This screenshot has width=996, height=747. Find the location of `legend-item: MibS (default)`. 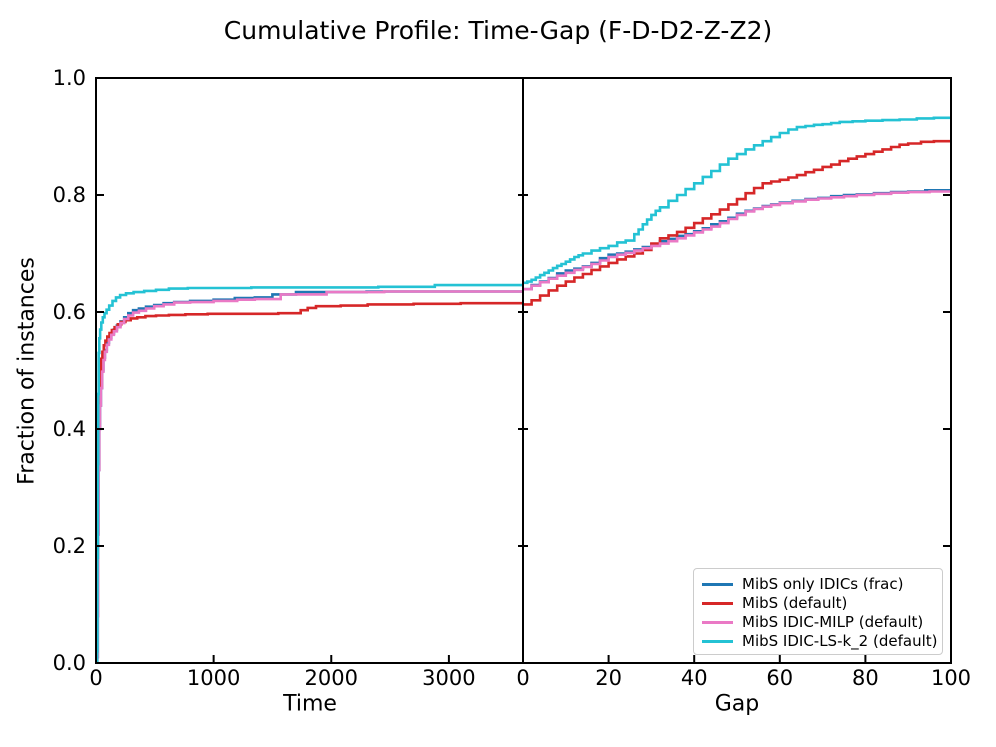

legend-item: MibS (default) is located at coordinates (822, 603).